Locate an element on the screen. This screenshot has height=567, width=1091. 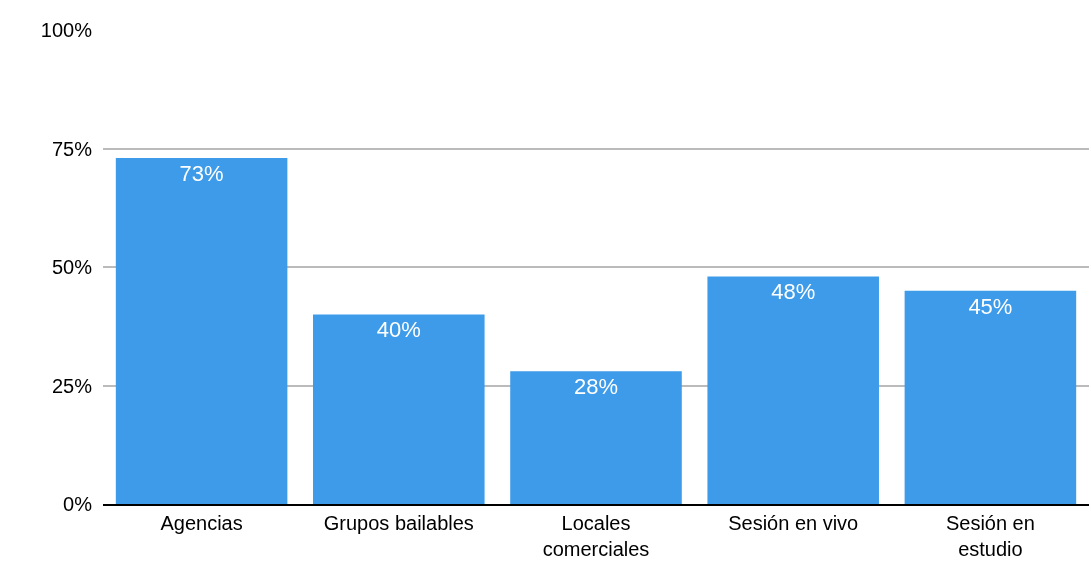
y-tick-label: 75% is located at coordinates (72, 148).